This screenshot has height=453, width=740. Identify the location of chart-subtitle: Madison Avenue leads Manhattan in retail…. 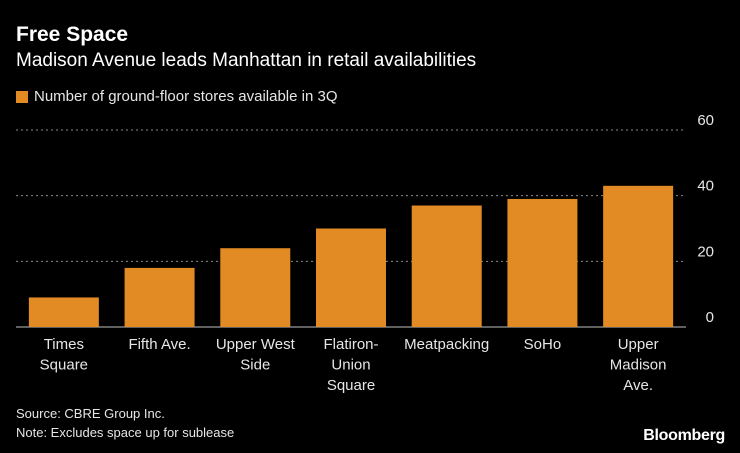
(246, 60).